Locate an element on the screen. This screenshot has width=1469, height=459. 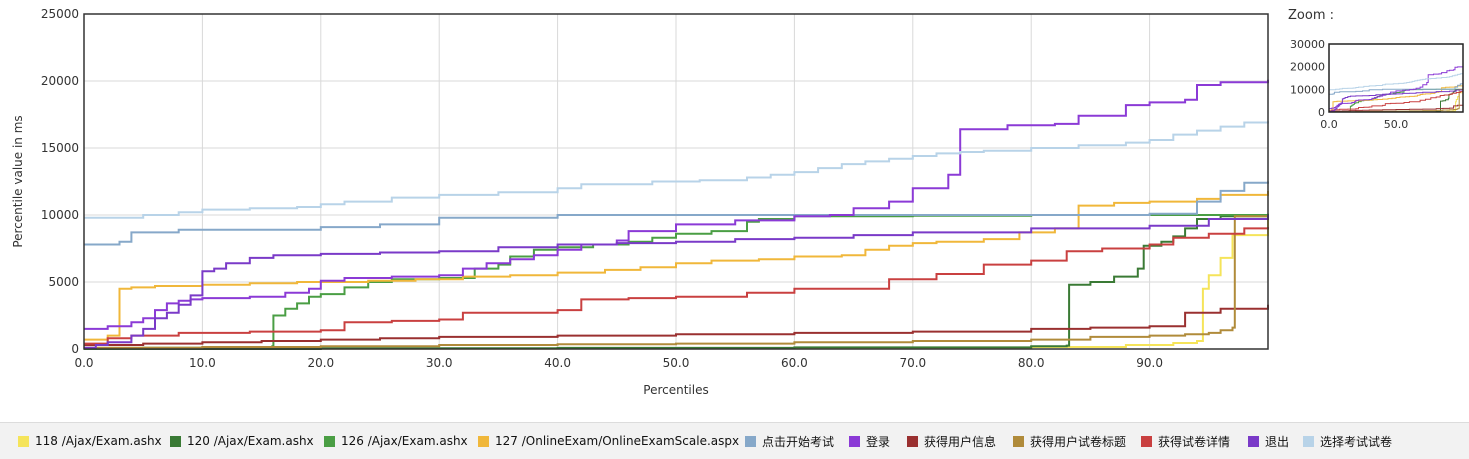
zoom-chart: 0 10000 20000 30000 0.0 50.0 is located at coordinates (1374, 85).